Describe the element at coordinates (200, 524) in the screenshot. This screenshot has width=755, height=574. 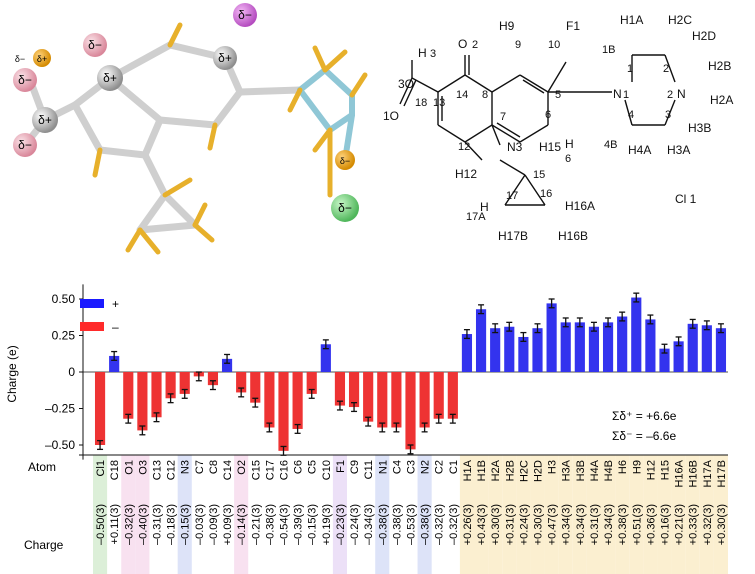
I see `charge-value-label: –0.03(3)` at that location.